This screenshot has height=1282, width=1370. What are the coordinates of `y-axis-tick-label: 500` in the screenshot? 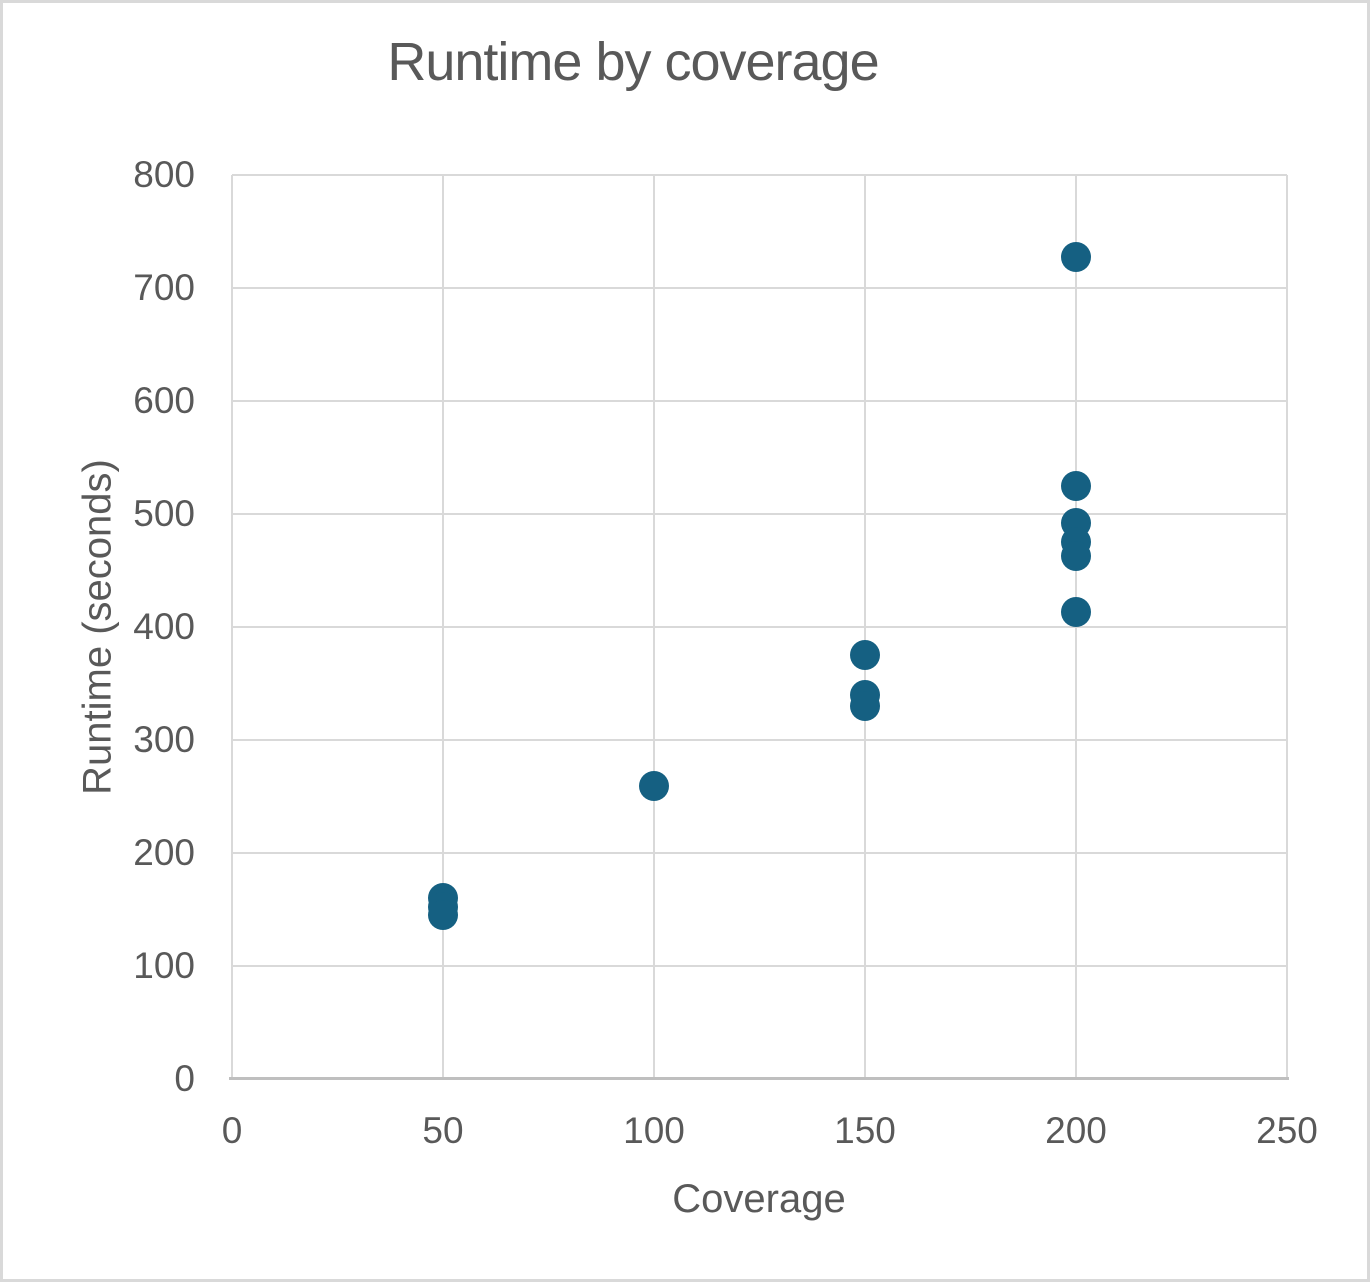 It's located at (164, 513).